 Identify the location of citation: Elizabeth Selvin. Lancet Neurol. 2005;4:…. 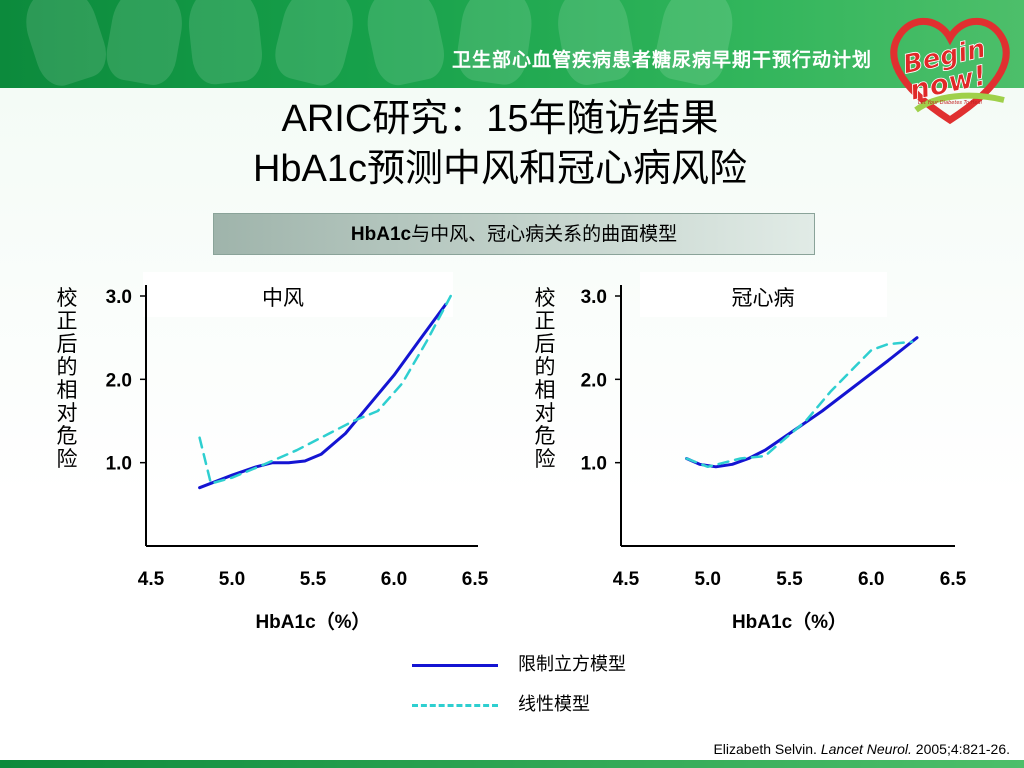
(861, 749).